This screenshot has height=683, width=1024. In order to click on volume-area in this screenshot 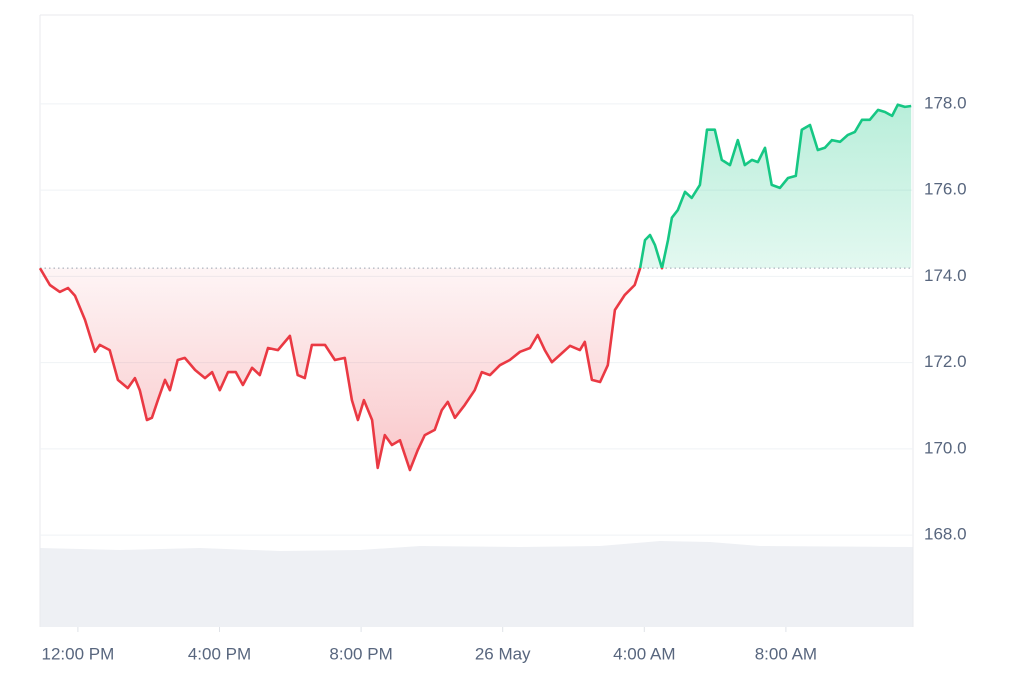, I will do `click(476, 584)`.